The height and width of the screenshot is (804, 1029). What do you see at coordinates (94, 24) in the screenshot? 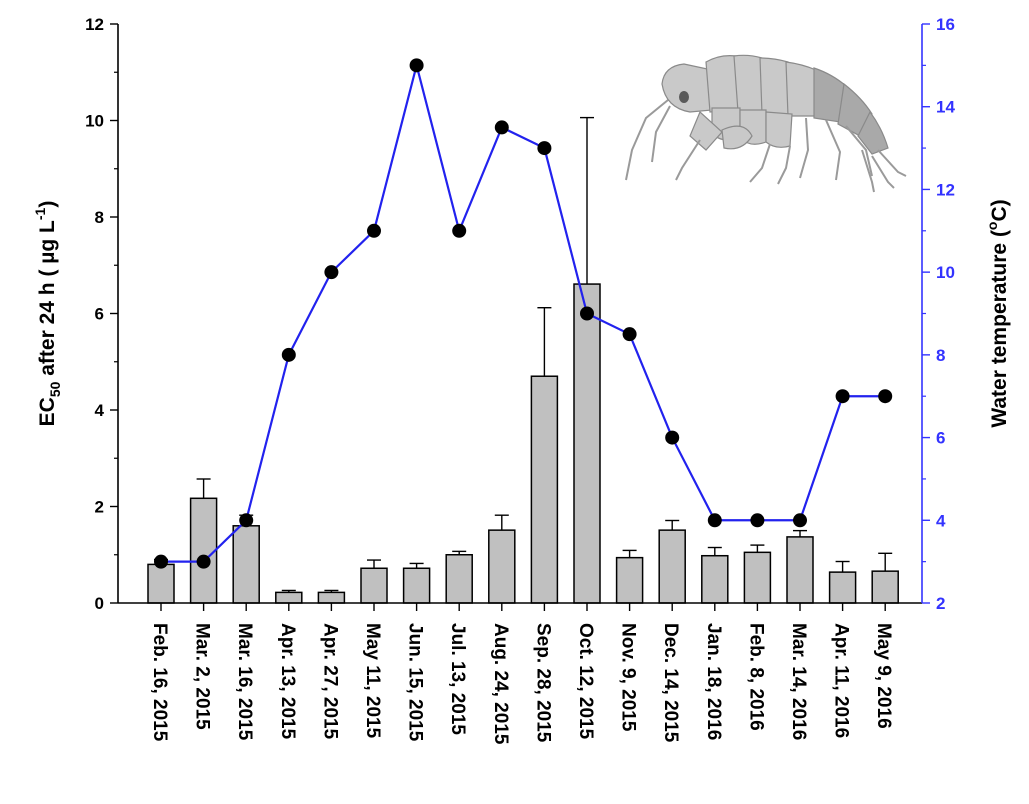
I see `left-tick-label: 12` at bounding box center [94, 24].